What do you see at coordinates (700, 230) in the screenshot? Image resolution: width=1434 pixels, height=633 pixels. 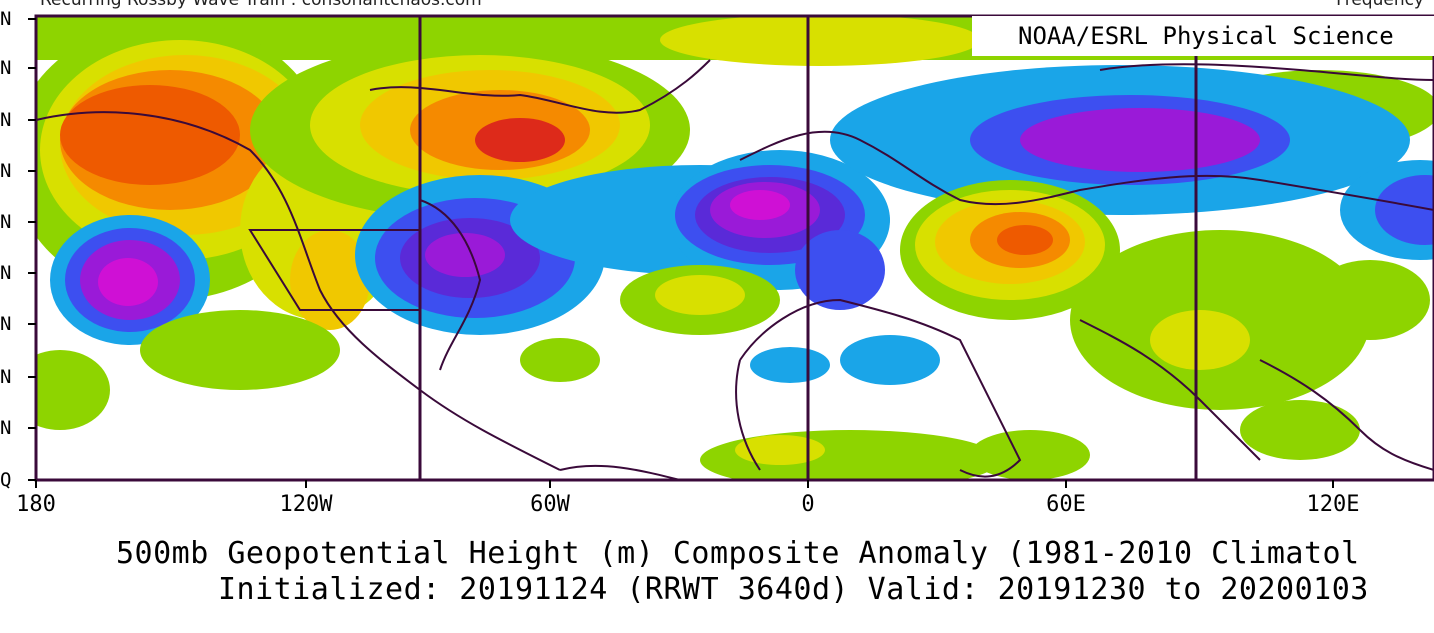 I see `atlantic-trough` at bounding box center [700, 230].